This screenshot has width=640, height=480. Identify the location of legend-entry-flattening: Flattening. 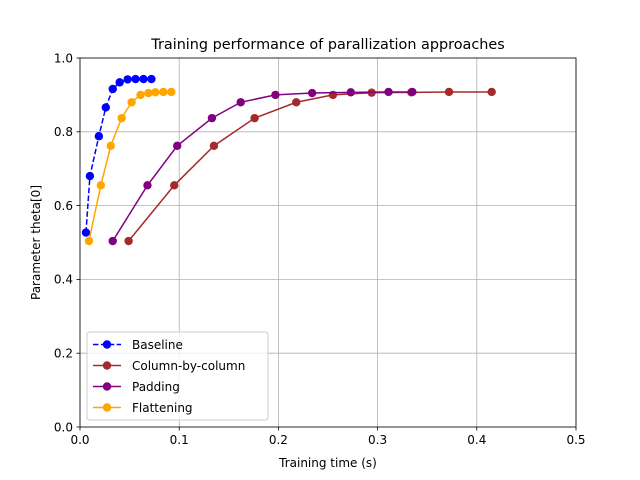
(143, 408).